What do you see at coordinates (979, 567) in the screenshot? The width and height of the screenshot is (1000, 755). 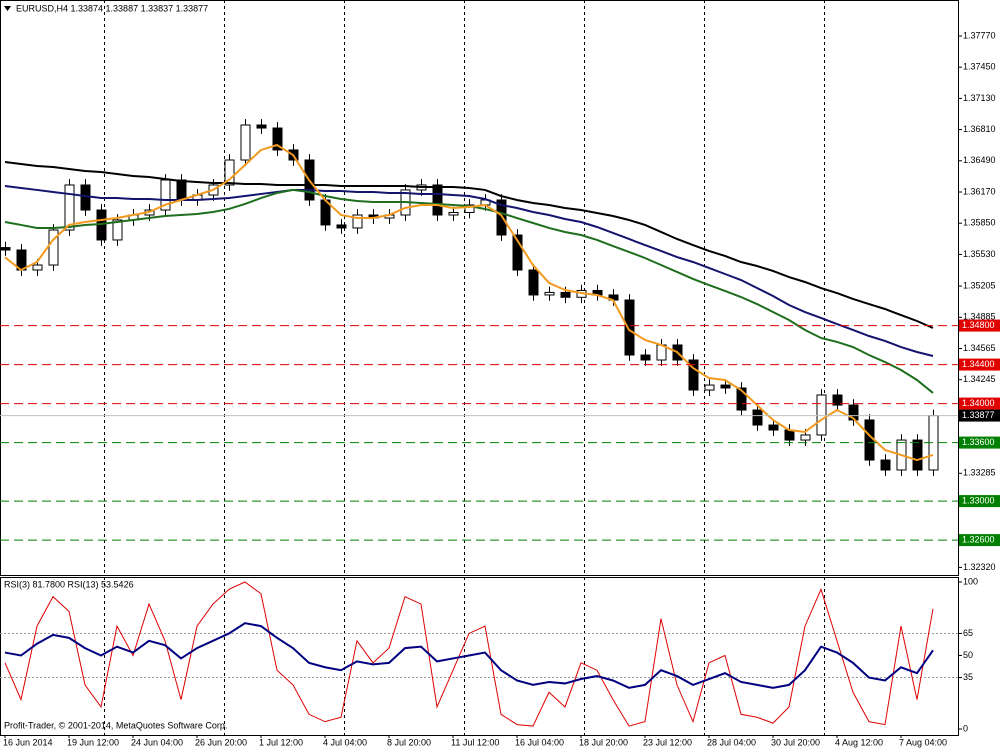 I see `y-tick-label: 1.32320` at bounding box center [979, 567].